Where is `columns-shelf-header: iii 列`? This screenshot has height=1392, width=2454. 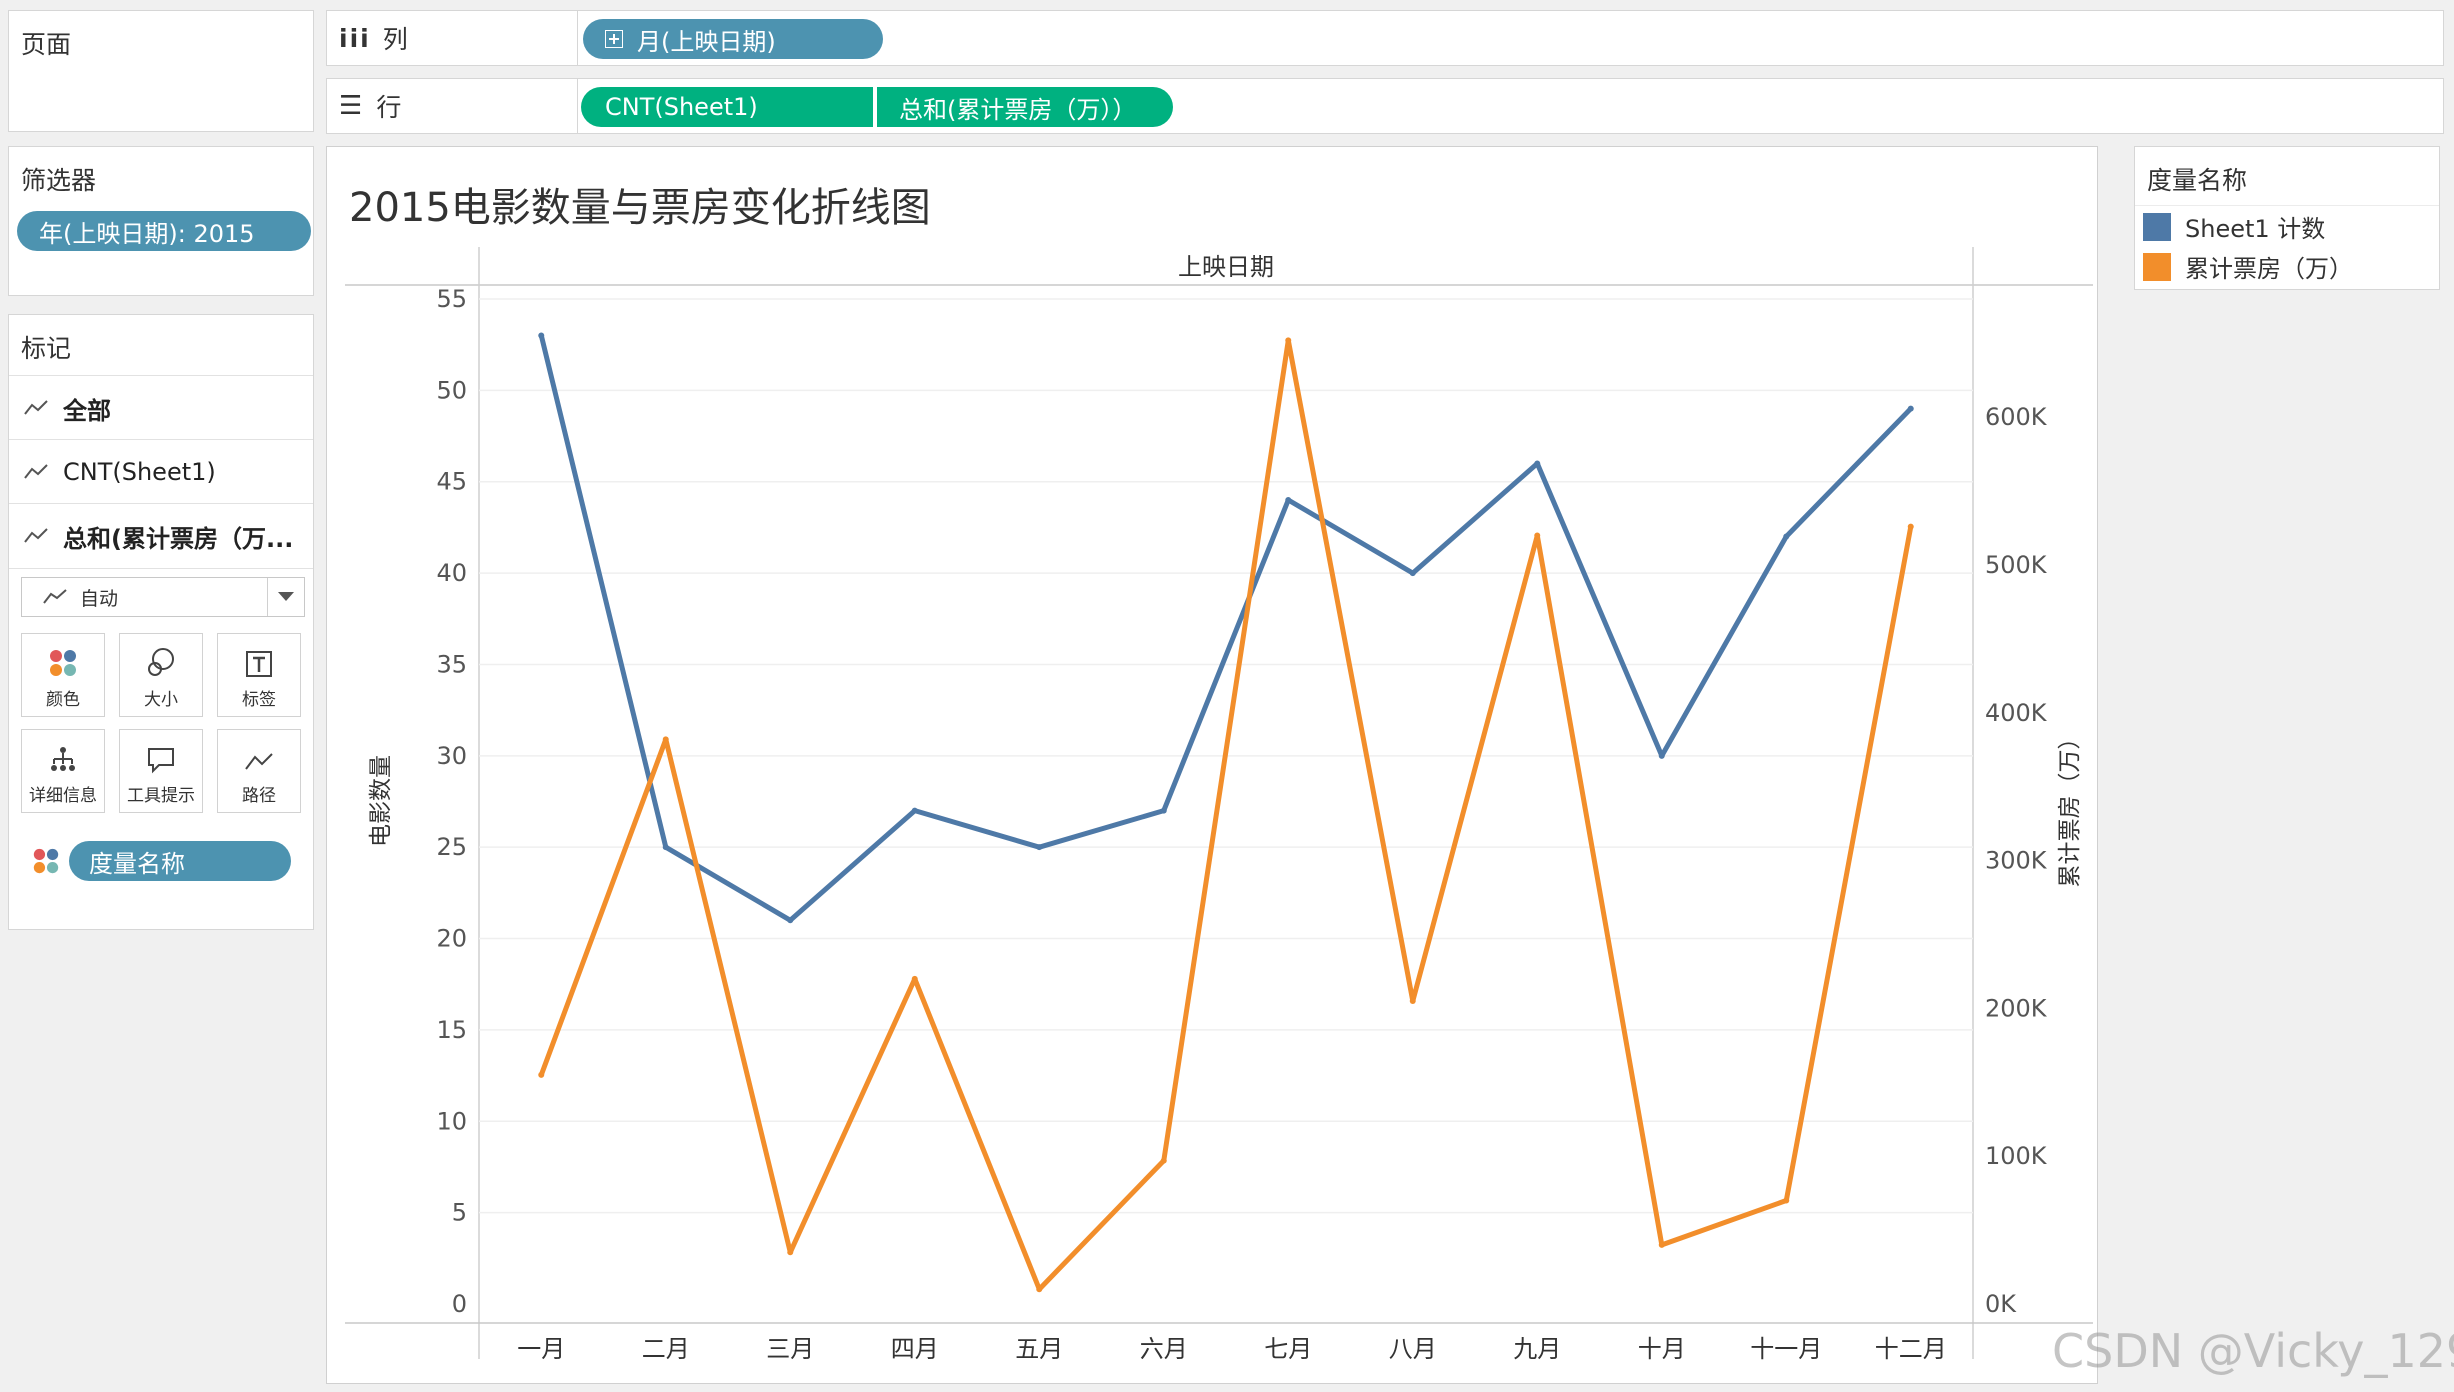
columns-shelf-header: iii 列 is located at coordinates (467, 38).